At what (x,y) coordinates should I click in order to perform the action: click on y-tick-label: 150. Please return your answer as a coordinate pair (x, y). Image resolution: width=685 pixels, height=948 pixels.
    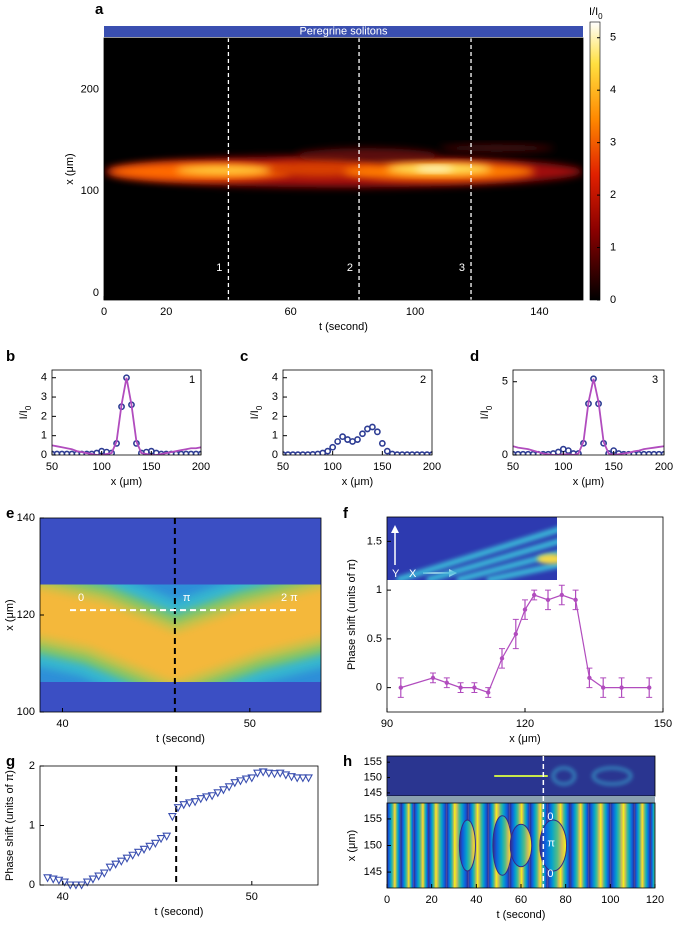
    Looking at the image, I should click on (373, 845).